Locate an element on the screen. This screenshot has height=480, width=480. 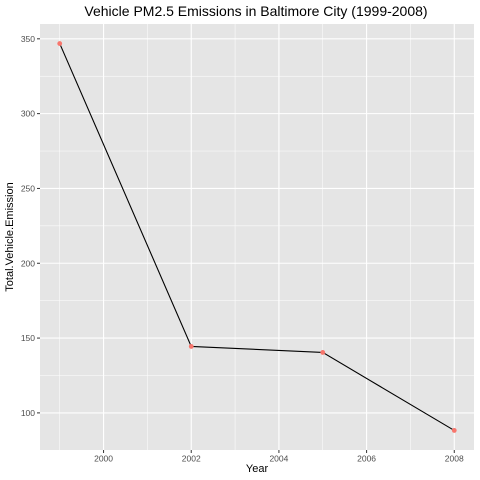
y-axis-title: Total.Vehicle.Emission is located at coordinates (10, 236).